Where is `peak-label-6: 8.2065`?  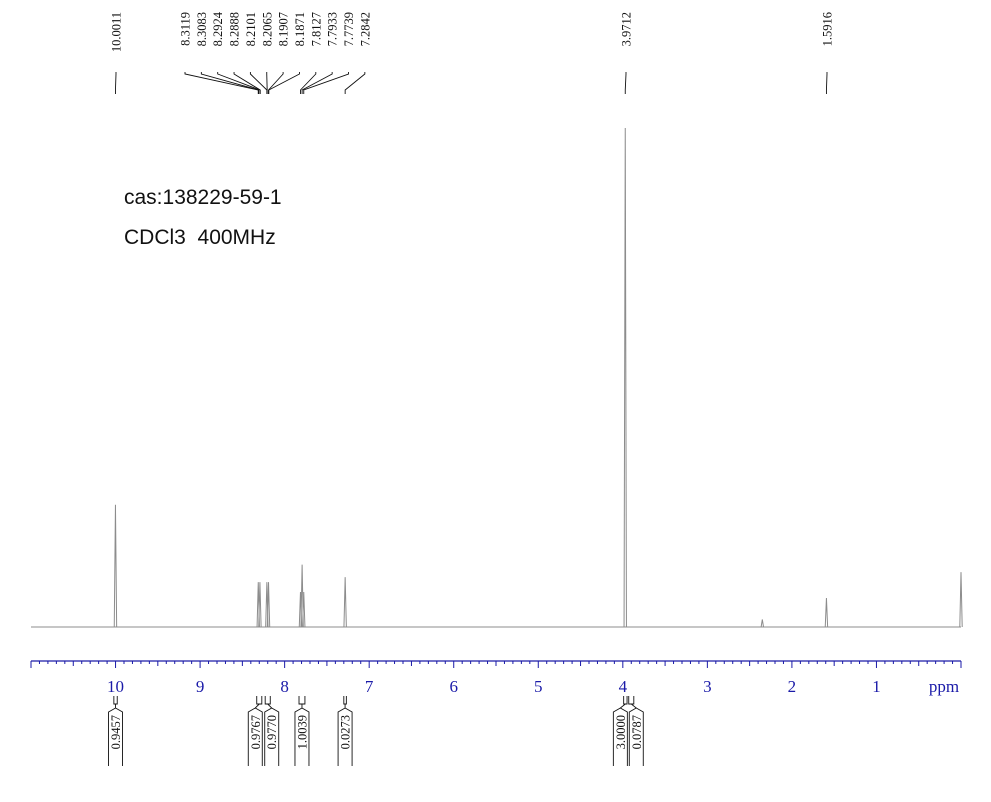 peak-label-6: 8.2065 is located at coordinates (267, 29).